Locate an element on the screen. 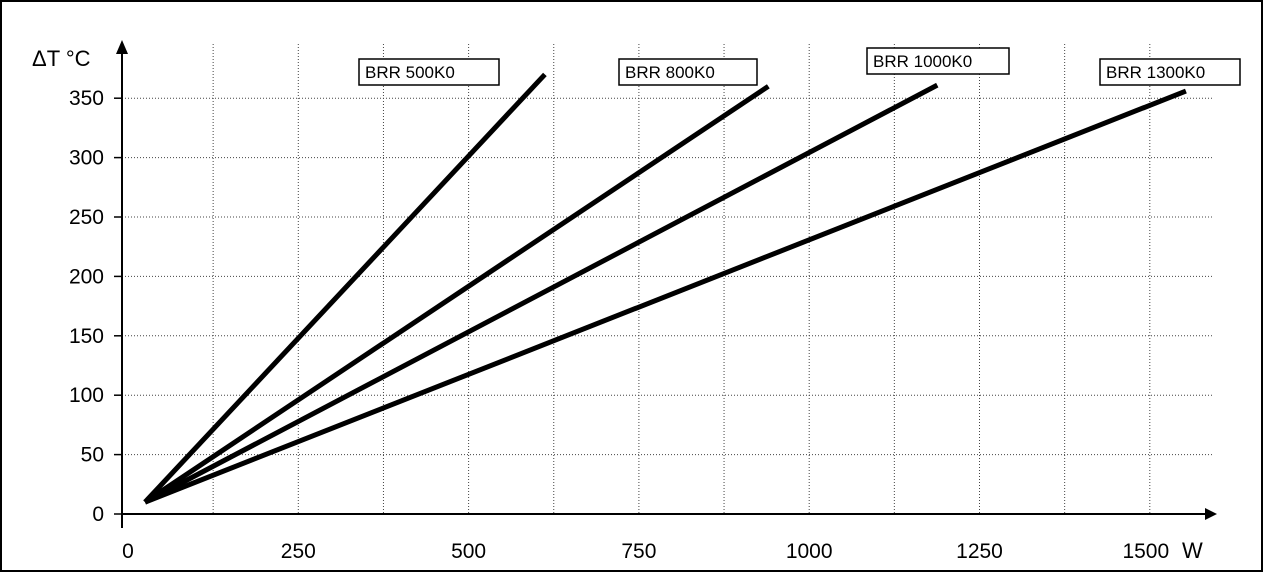 The image size is (1263, 574). series-label: BRR 800K0 is located at coordinates (670, 72).